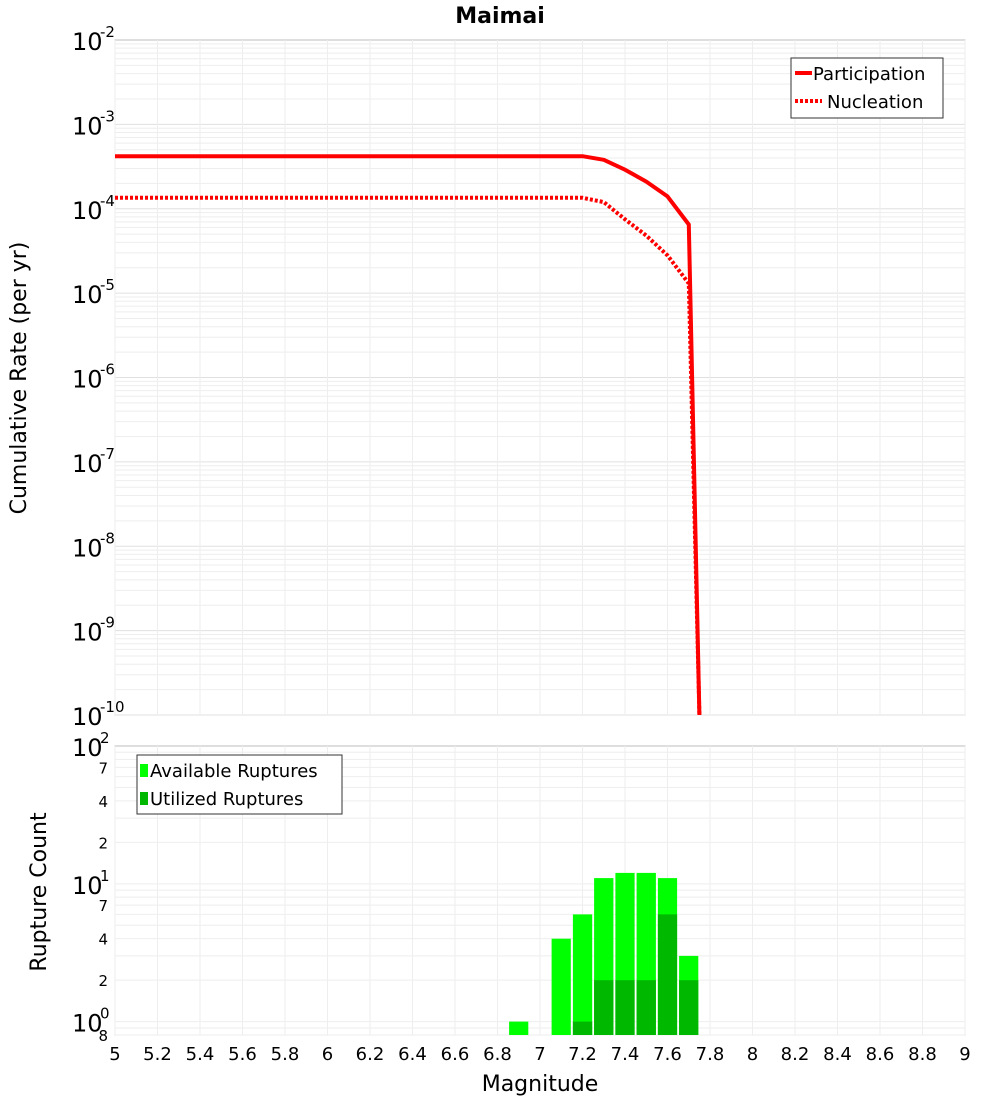 This screenshot has width=1000, height=1104. I want to click on count-y-axis-label: Rupture Count, so click(39, 892).